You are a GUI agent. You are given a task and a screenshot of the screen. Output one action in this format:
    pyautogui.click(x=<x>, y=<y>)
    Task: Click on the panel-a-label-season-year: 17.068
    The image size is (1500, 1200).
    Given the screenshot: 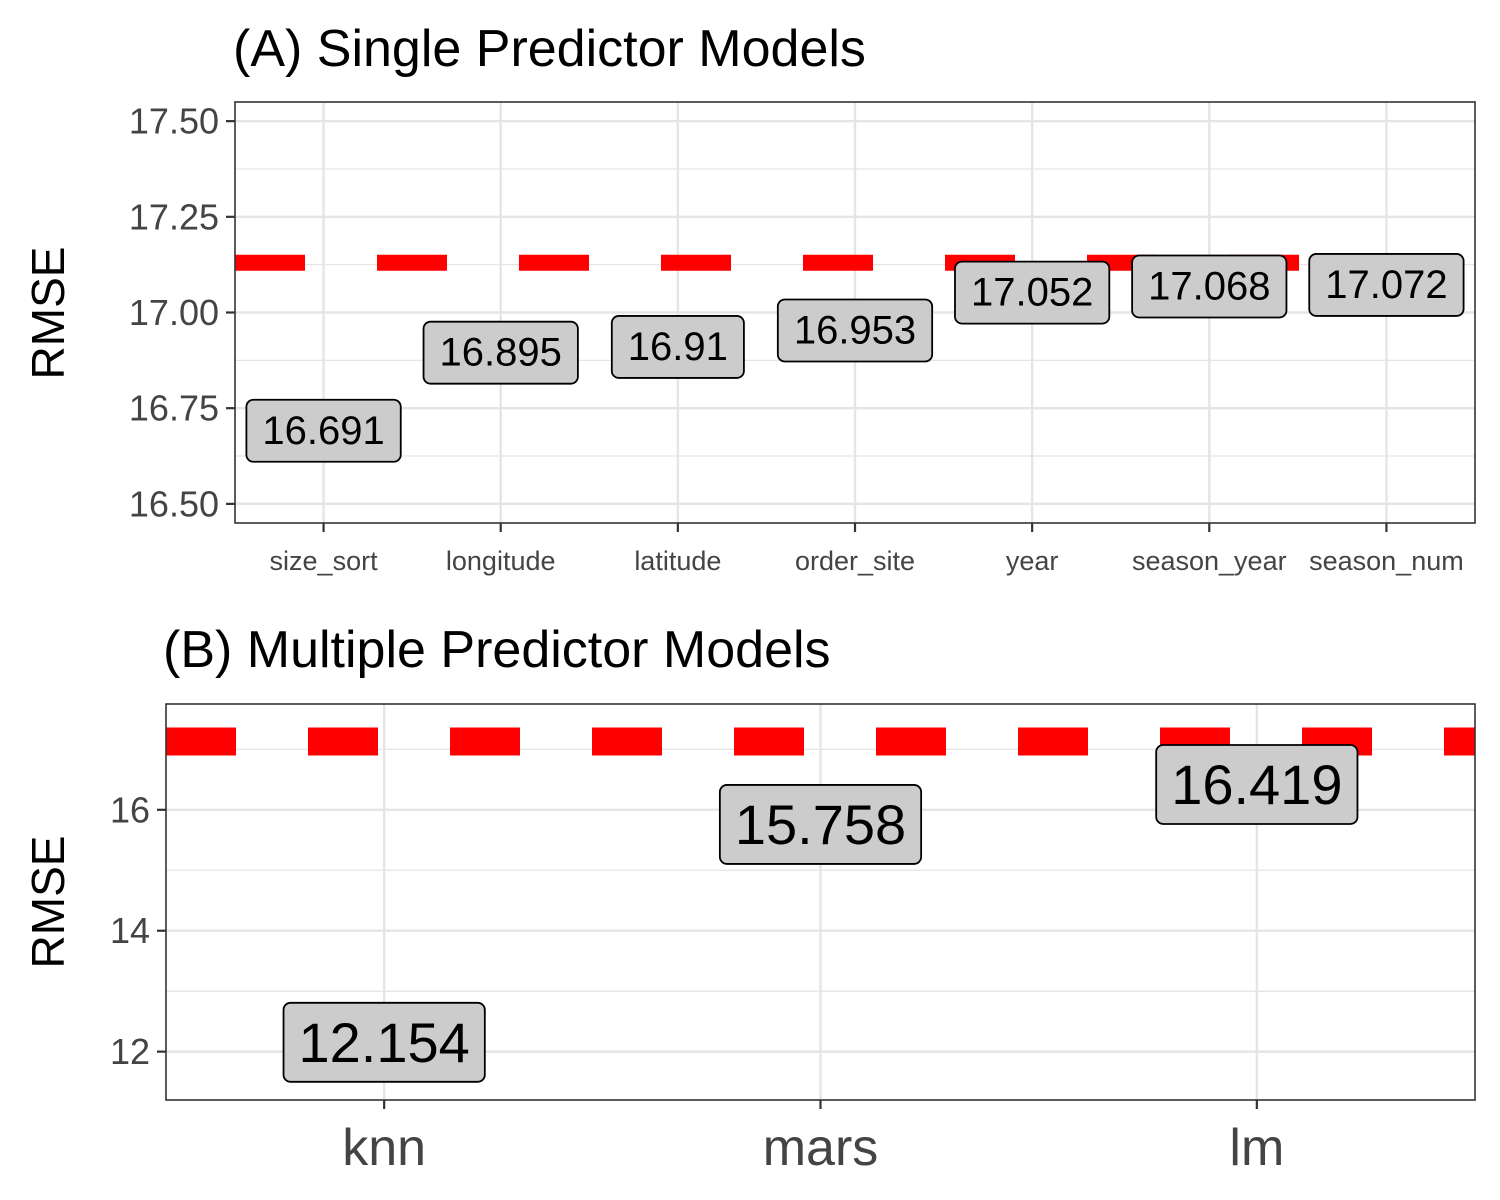 What is the action you would take?
    pyautogui.click(x=1209, y=286)
    